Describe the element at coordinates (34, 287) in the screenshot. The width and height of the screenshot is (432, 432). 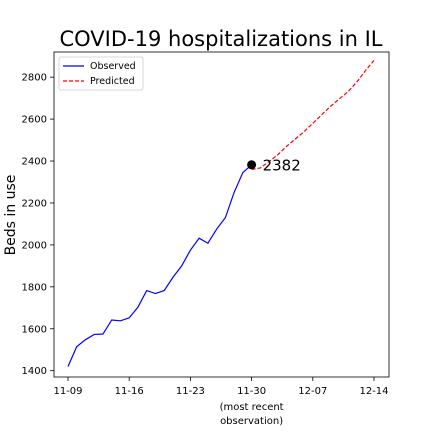
I see `y-tick-label: 1800` at that location.